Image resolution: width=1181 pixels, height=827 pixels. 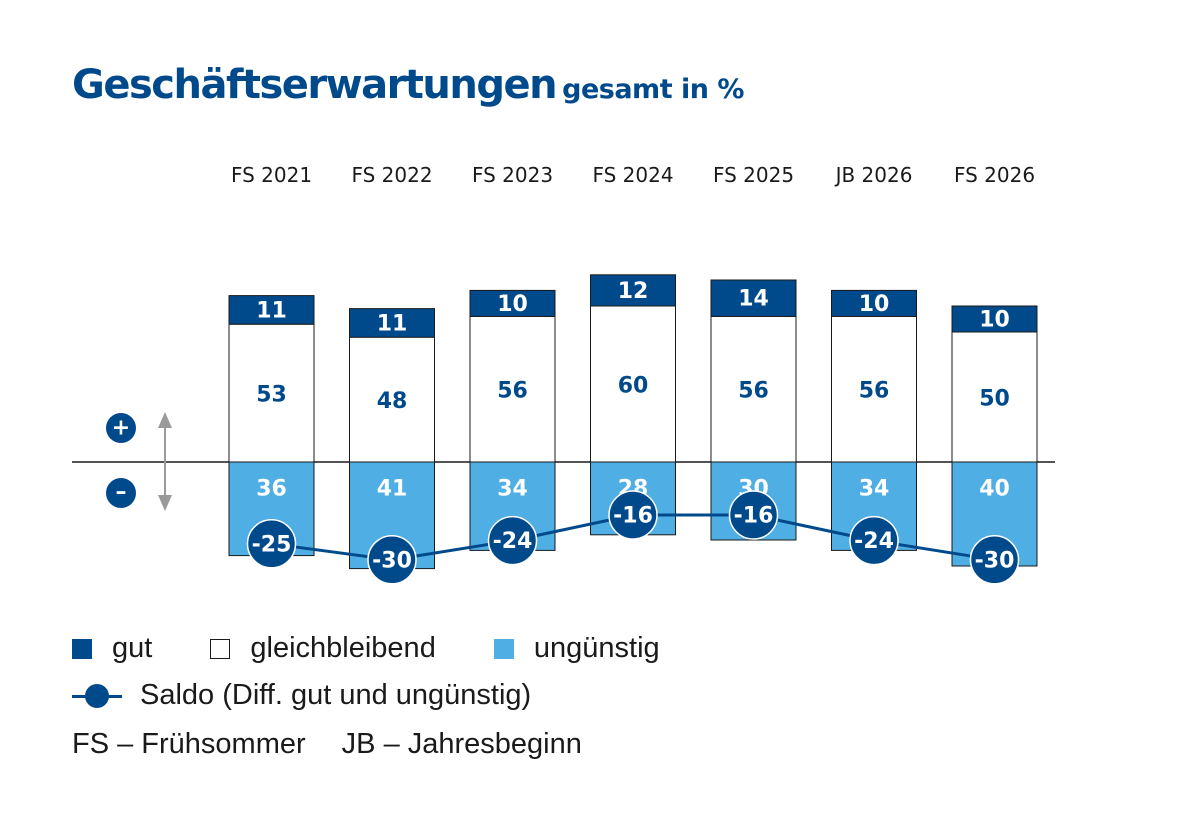 I want to click on chart-title-block: Geschäftserwartungen gesamt in %, so click(x=408, y=85).